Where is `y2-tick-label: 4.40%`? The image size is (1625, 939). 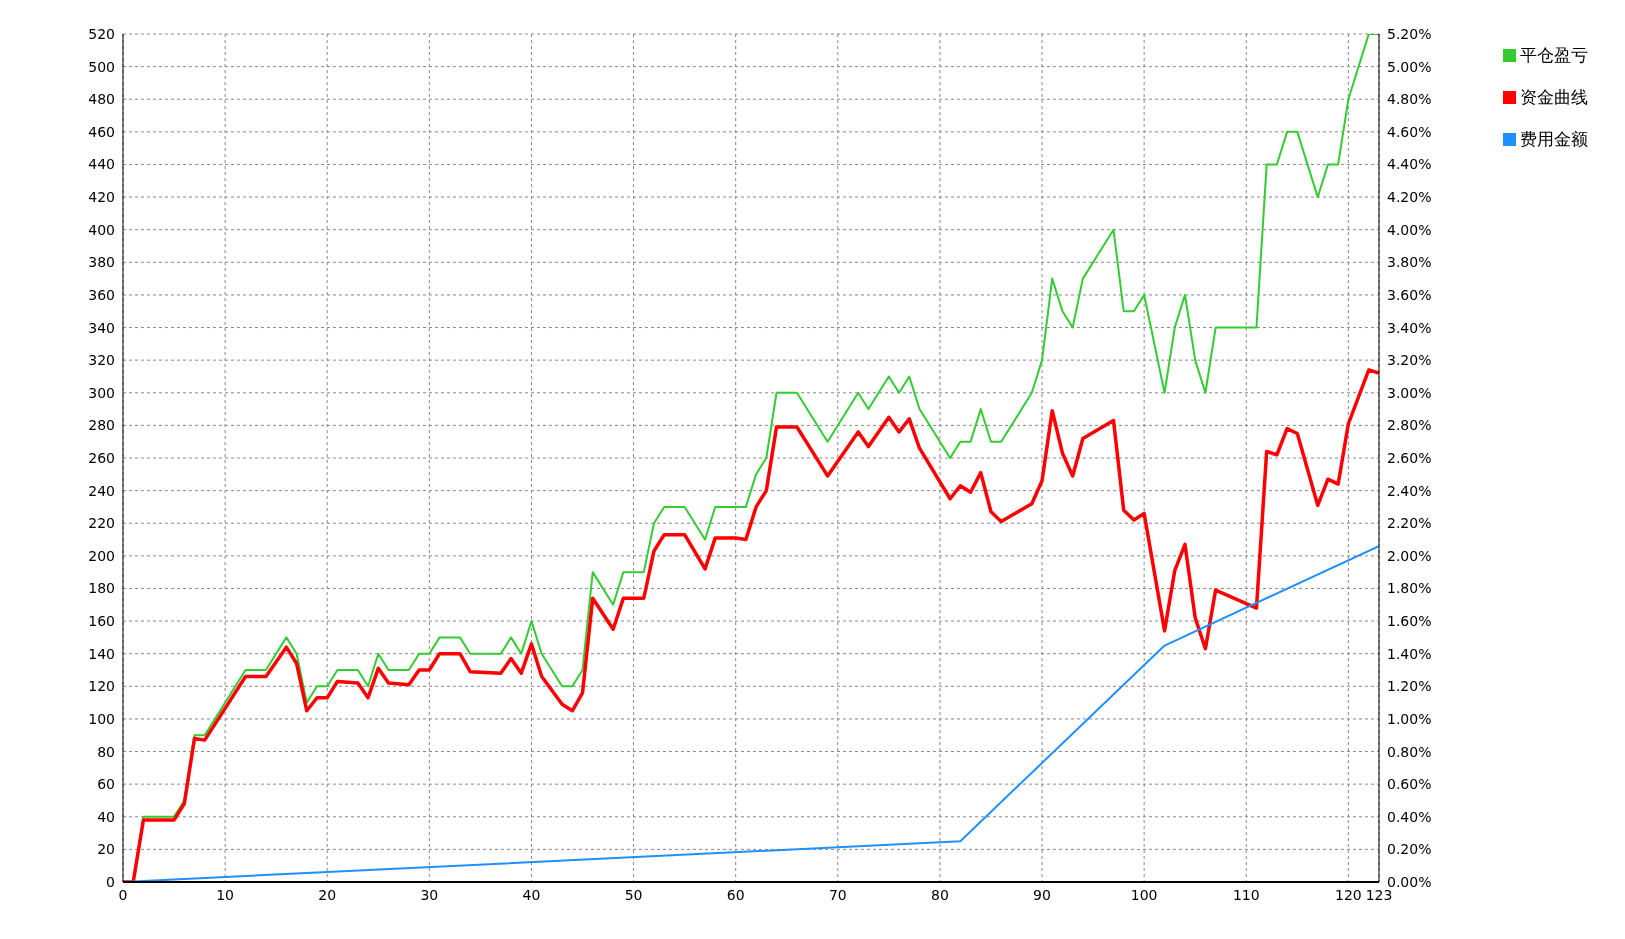
y2-tick-label: 4.40% is located at coordinates (1409, 164).